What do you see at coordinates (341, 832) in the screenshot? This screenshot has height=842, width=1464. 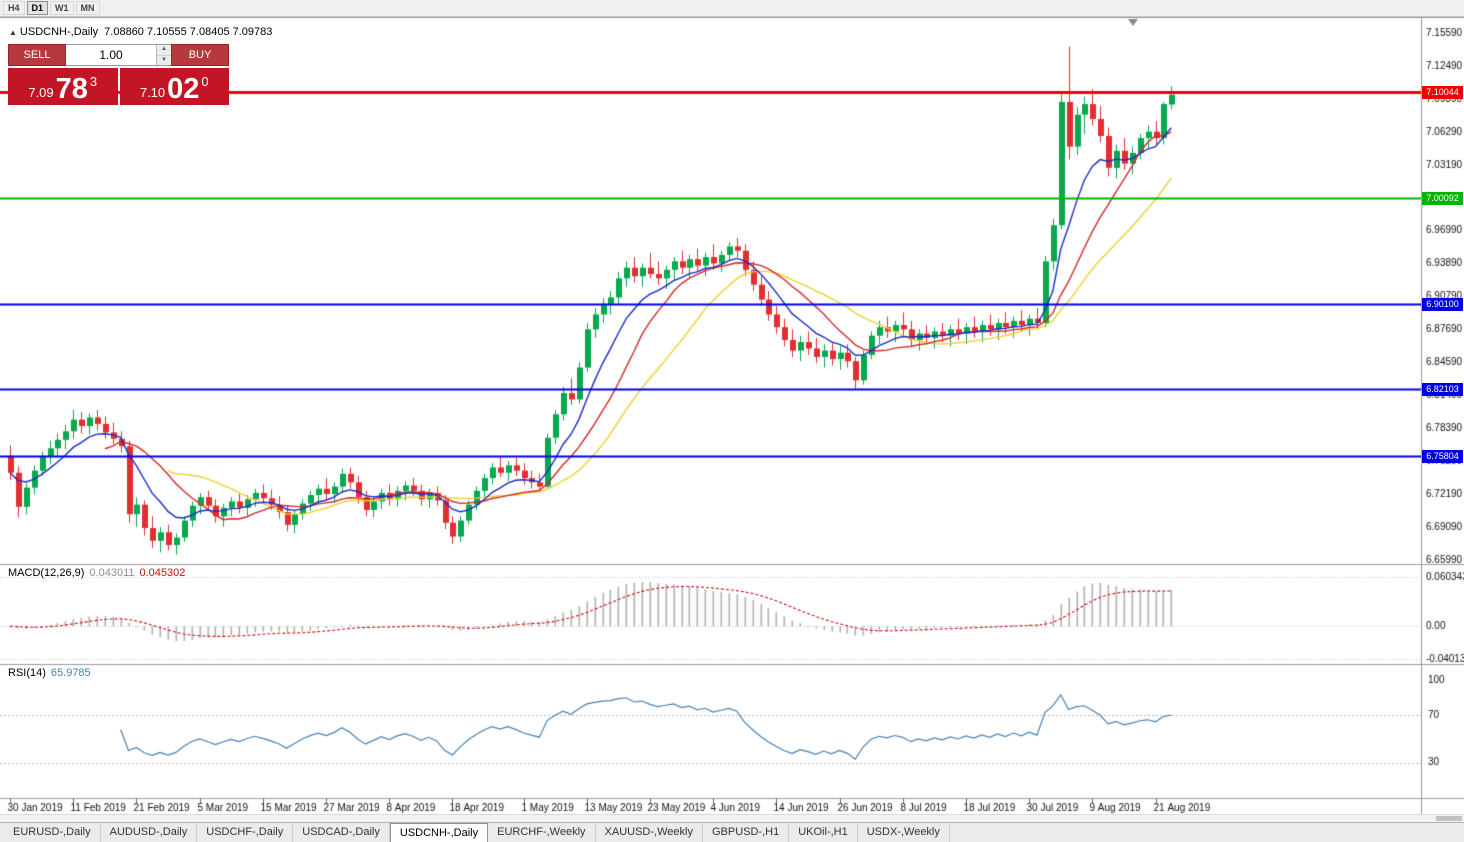 I see `bottom-tab-usdcad-daily: USDCAD-,Daily` at bounding box center [341, 832].